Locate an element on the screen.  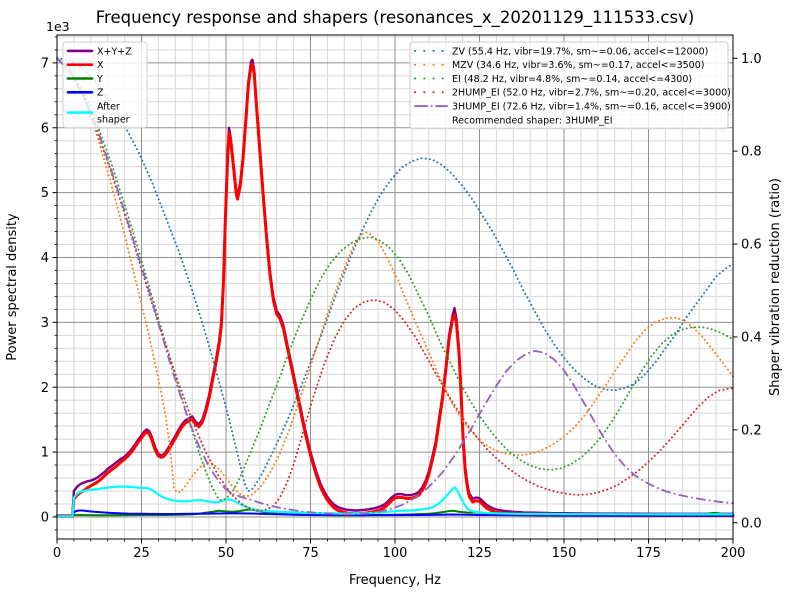
x-tick-label: 100 is located at coordinates (395, 553).